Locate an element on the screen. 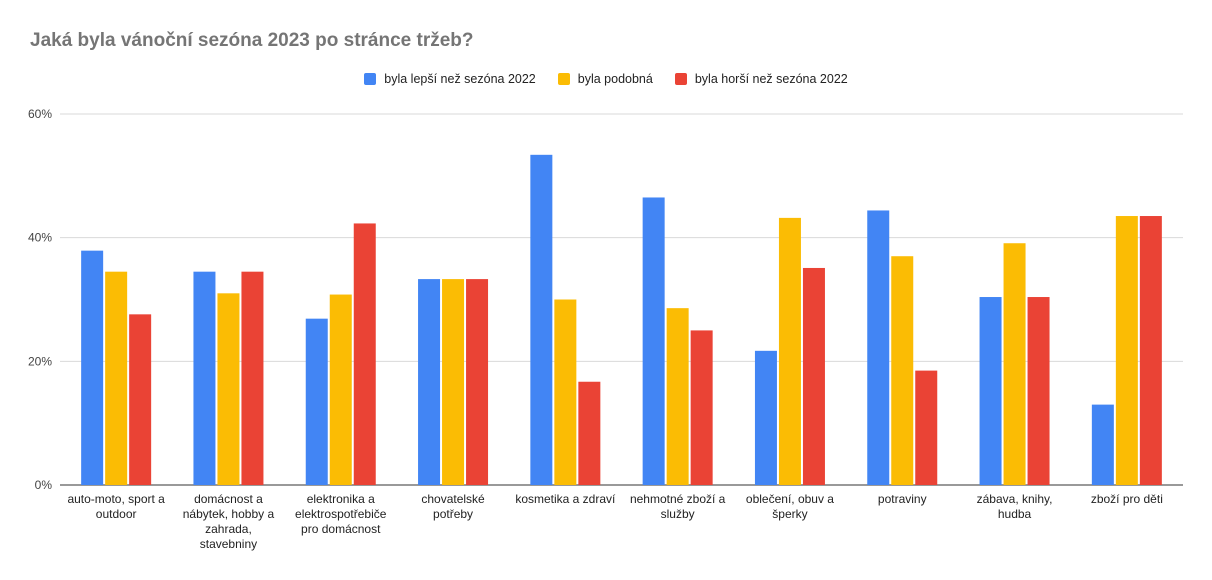  legend-item-better: byla lepší než sezóna 2022 is located at coordinates (450, 79).